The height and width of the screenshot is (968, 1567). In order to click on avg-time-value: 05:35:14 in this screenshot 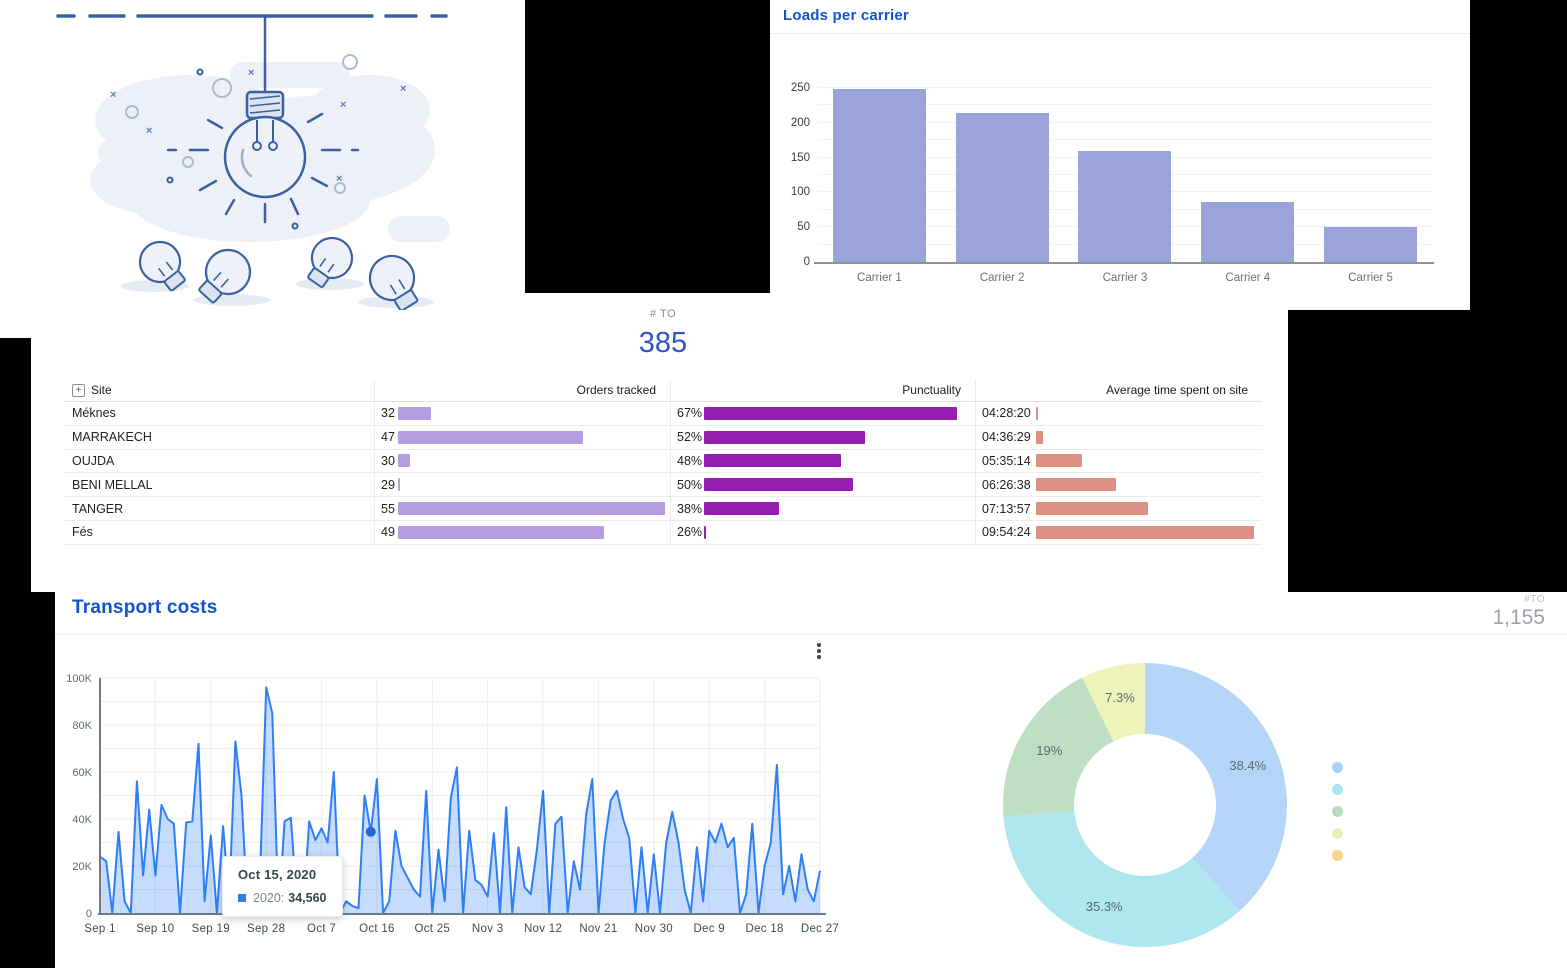, I will do `click(1006, 460)`.